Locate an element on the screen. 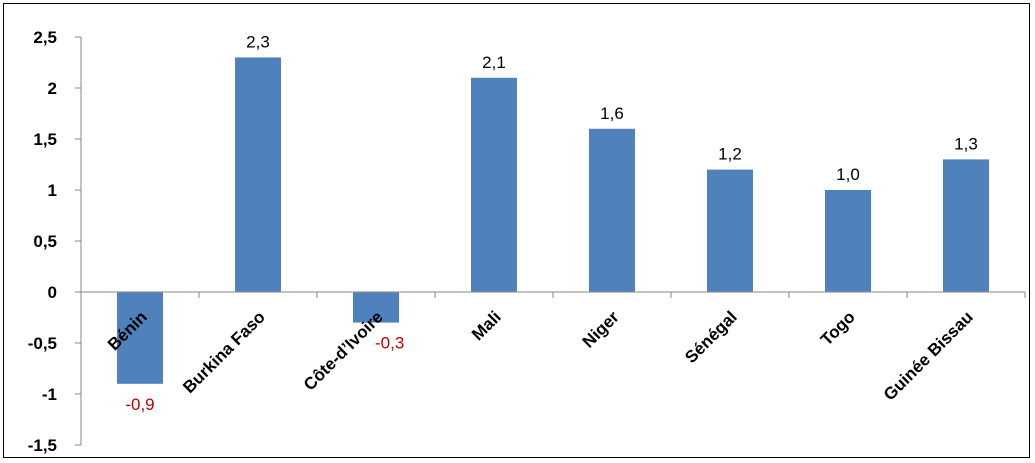 This screenshot has width=1035, height=463. data-label: 1,0 is located at coordinates (848, 174).